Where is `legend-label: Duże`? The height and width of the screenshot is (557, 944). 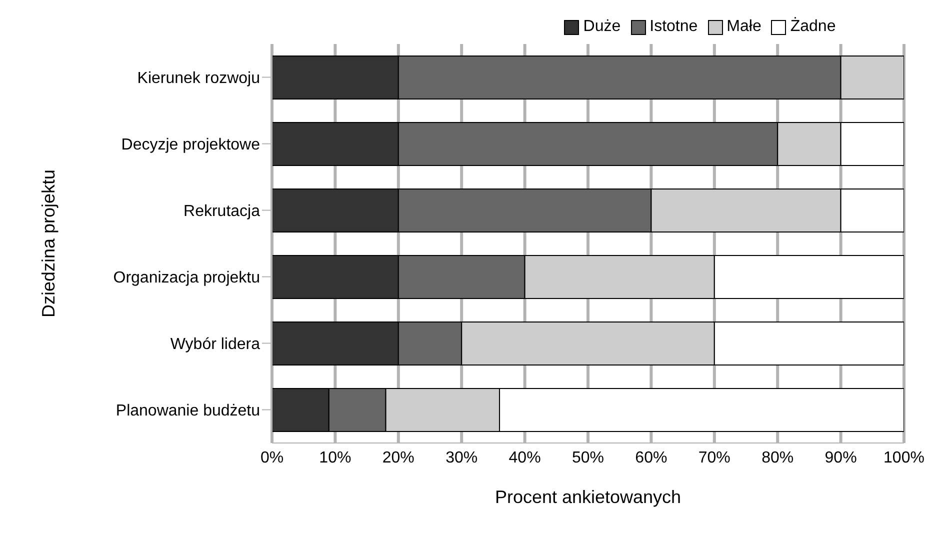 legend-label: Duże is located at coordinates (602, 27).